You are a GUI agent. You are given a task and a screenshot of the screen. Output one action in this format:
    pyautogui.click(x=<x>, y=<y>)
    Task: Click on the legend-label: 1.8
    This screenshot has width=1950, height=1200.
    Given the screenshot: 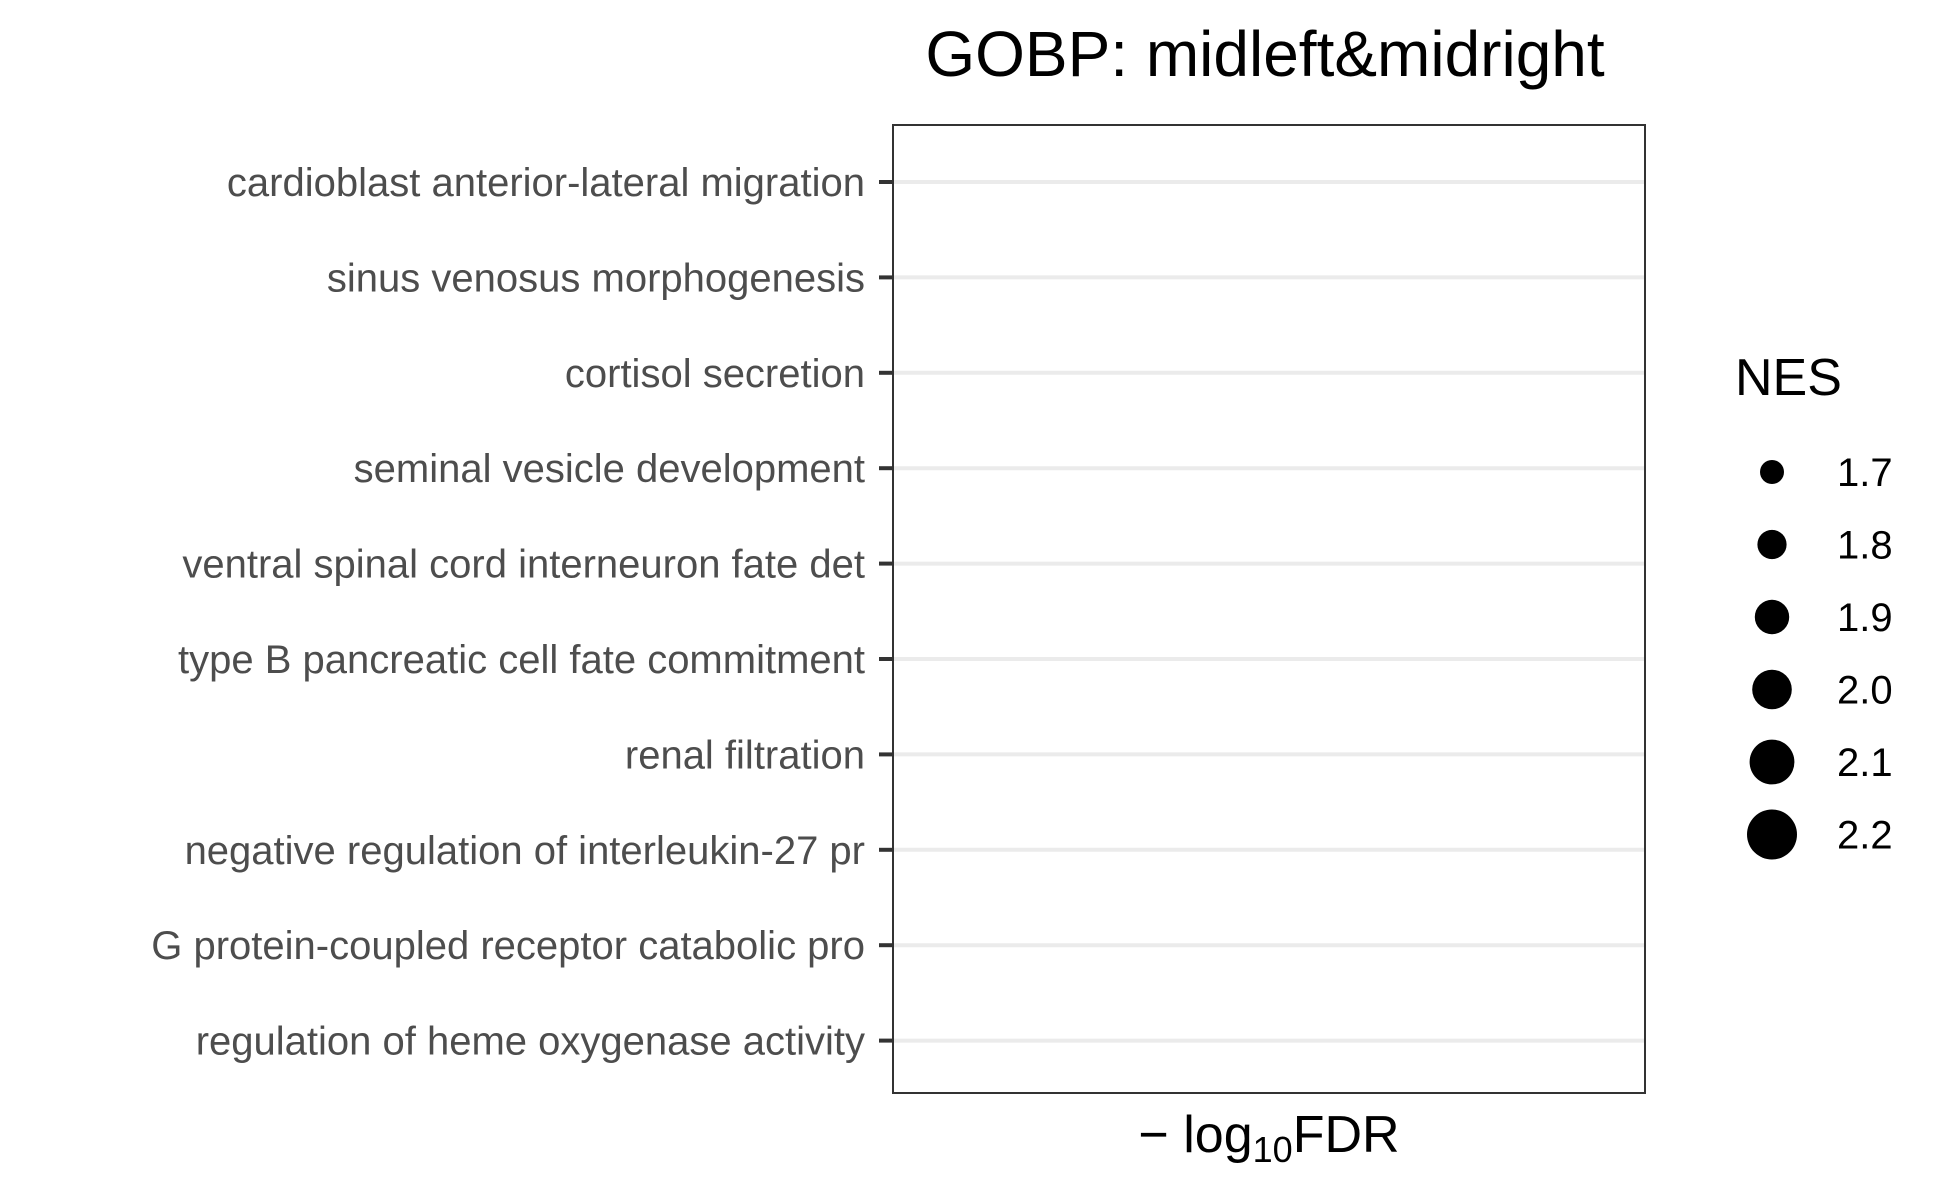 What is the action you would take?
    pyautogui.click(x=1865, y=546)
    